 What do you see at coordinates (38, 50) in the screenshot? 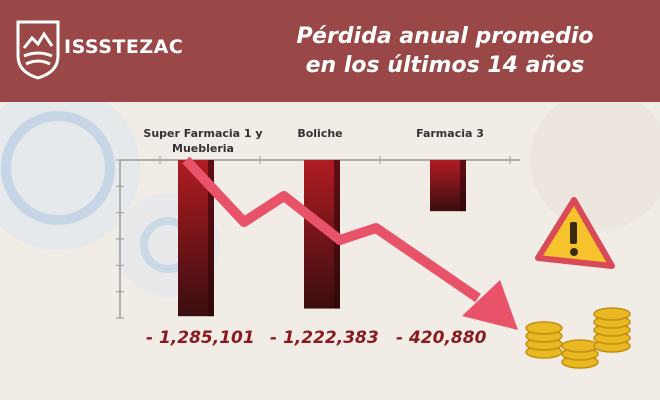
I see `logo-icon` at bounding box center [38, 50].